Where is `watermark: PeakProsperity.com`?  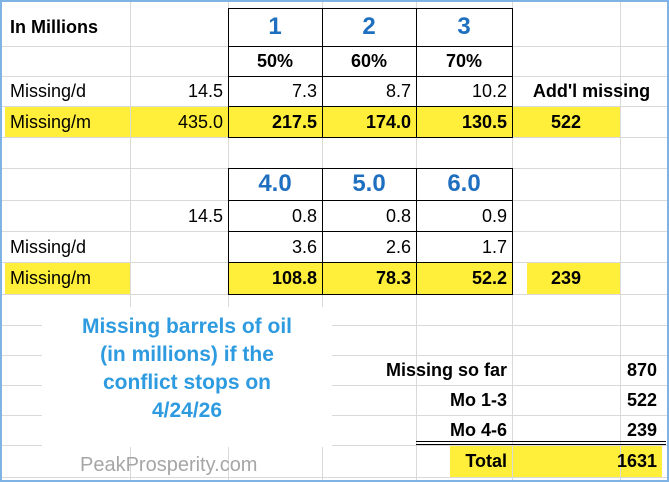
watermark: PeakProsperity.com is located at coordinates (169, 465).